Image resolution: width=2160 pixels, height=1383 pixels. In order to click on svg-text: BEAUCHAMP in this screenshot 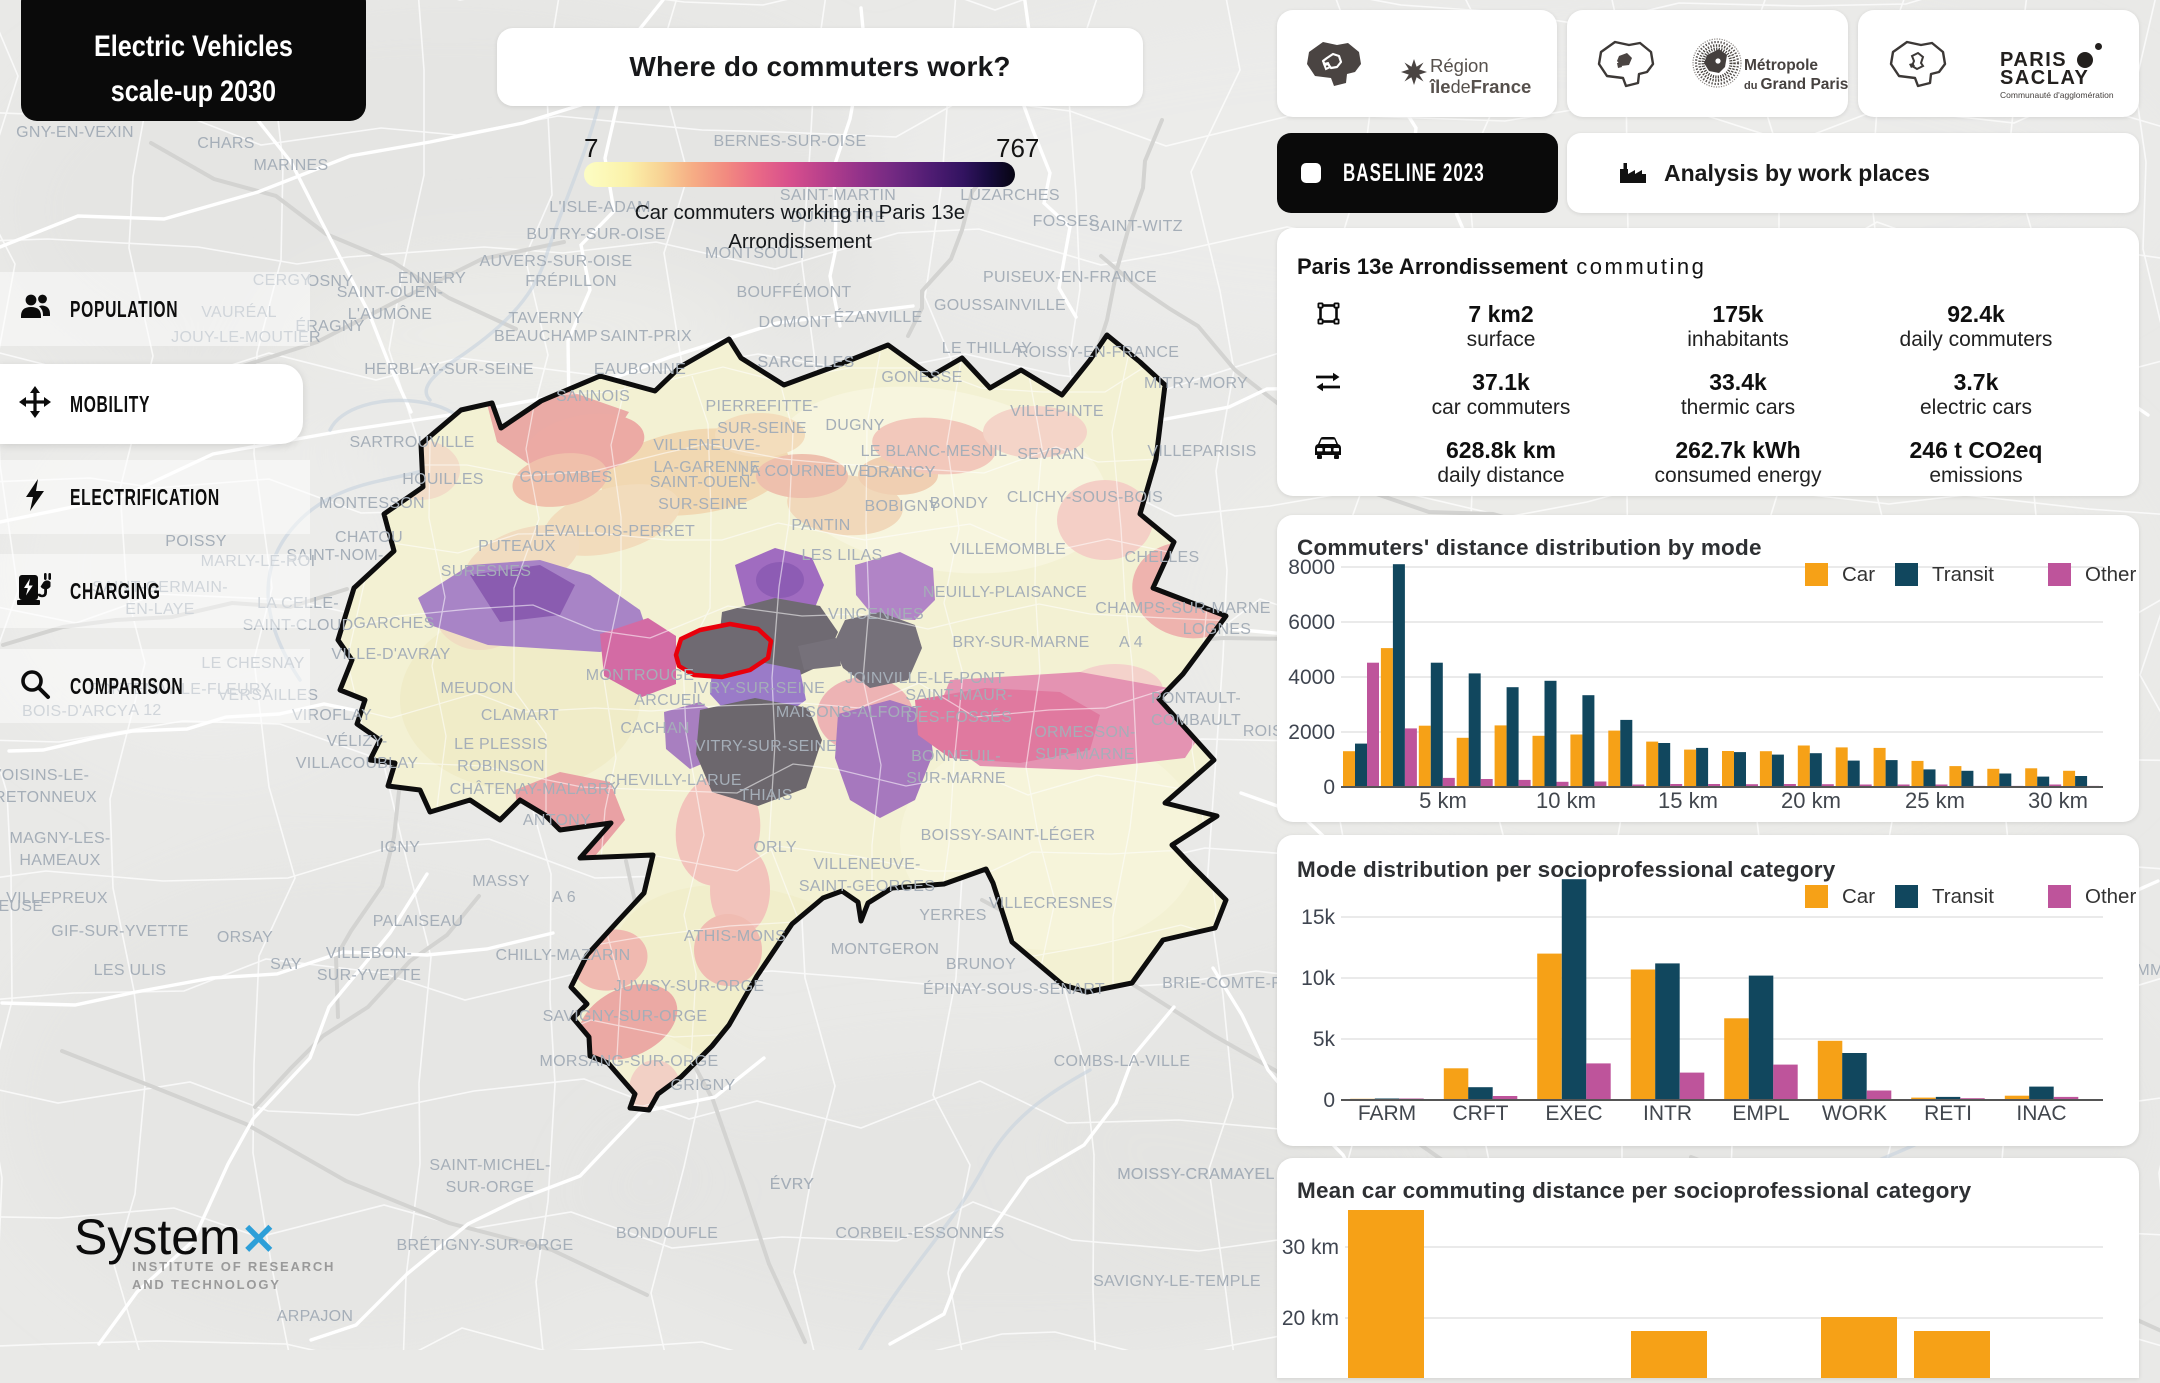, I will do `click(546, 336)`.